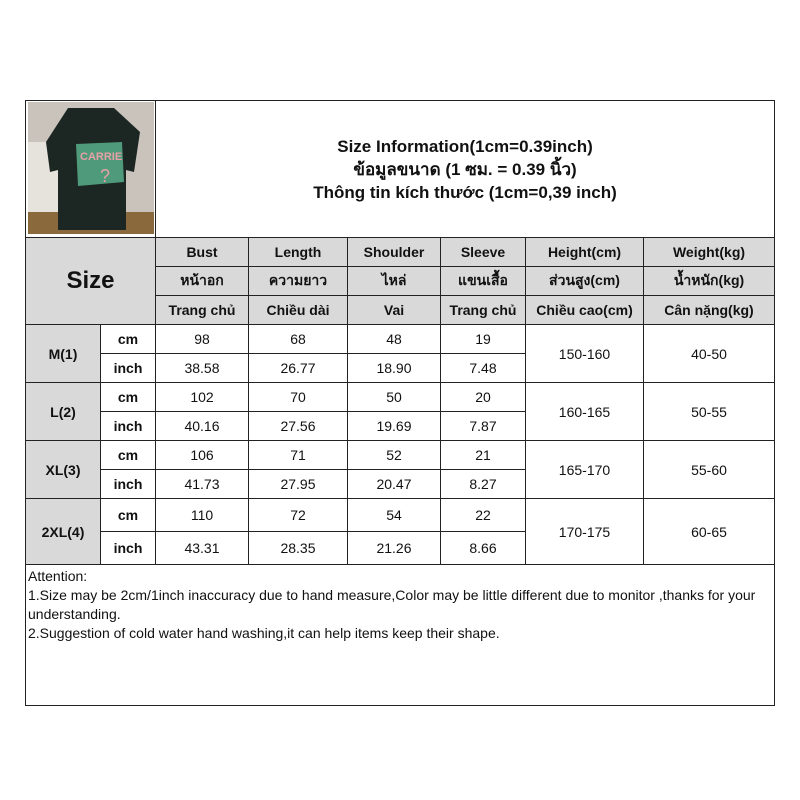 This screenshot has height=800, width=800. Describe the element at coordinates (709, 353) in the screenshot. I see `weight-range: 40-50` at that location.